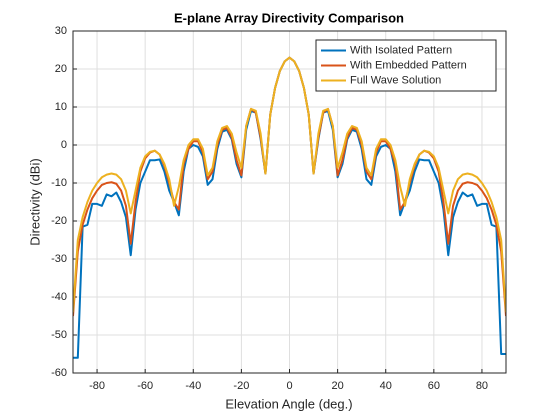  Describe the element at coordinates (61, 107) in the screenshot. I see `y-tick-label: 10` at that location.